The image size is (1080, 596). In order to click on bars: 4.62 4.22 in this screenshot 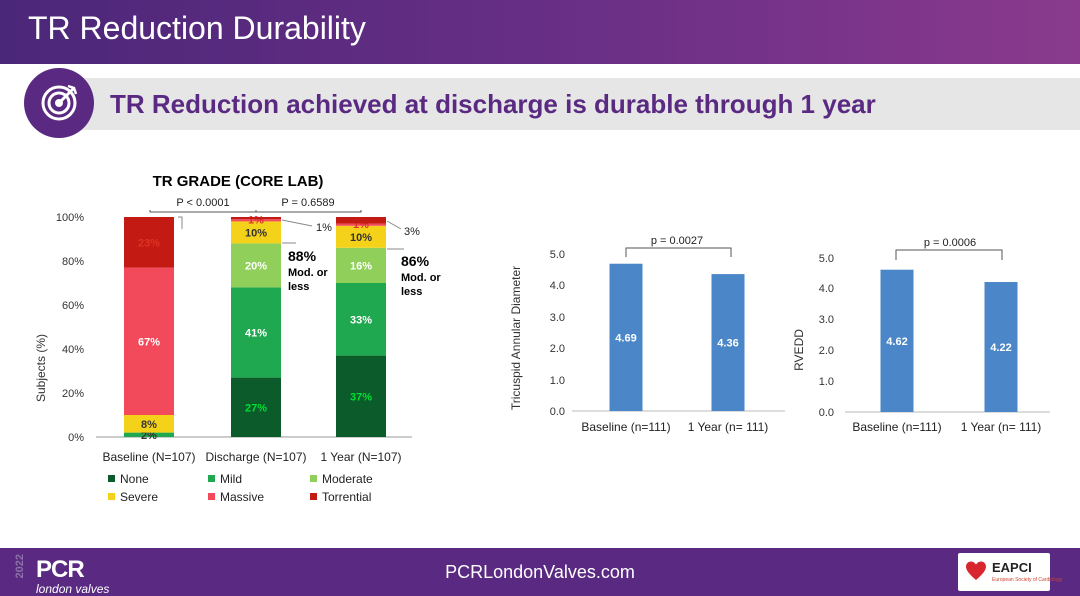, I will do `click(949, 340)`.